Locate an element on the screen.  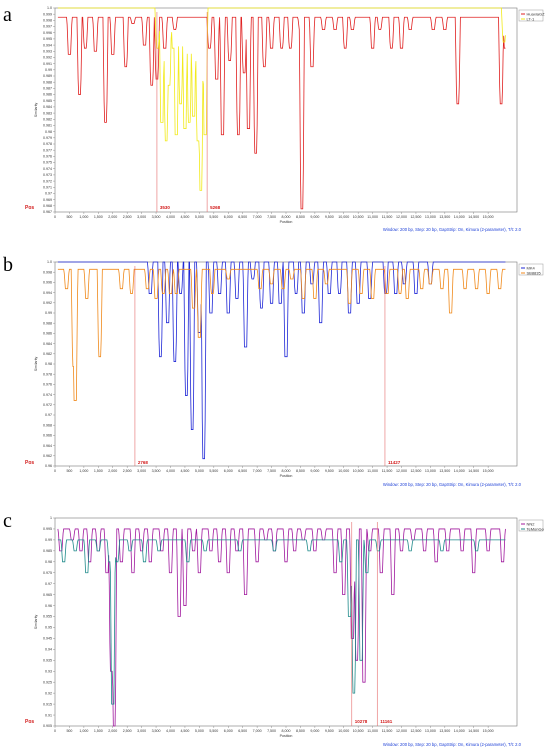
y-tick-label: 0.966 is located at coordinates (47, 436).